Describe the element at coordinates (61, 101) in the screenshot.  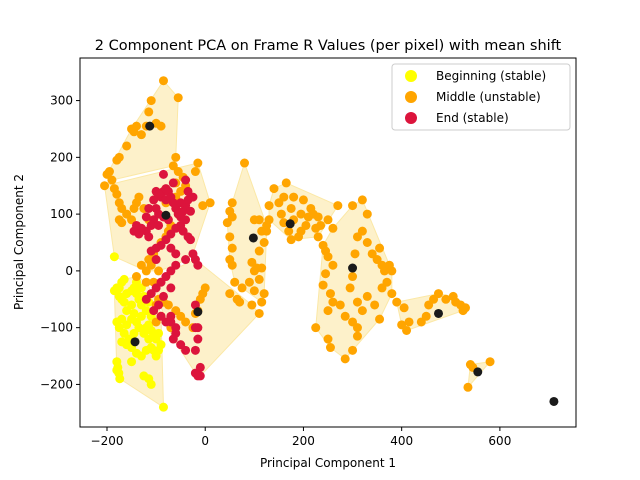
I see `y-tick-label: 300` at that location.